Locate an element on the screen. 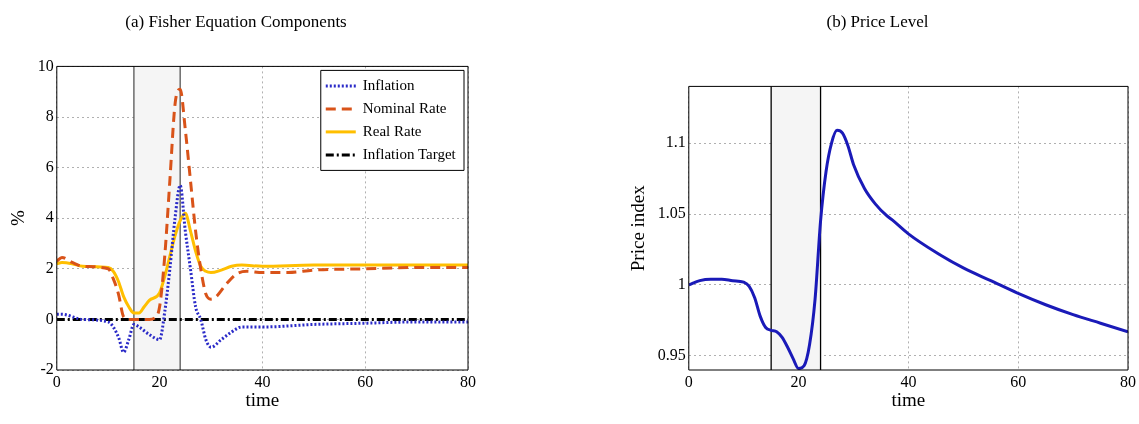 This screenshot has height=424, width=1139. y-tick-label: 10 is located at coordinates (45, 65).